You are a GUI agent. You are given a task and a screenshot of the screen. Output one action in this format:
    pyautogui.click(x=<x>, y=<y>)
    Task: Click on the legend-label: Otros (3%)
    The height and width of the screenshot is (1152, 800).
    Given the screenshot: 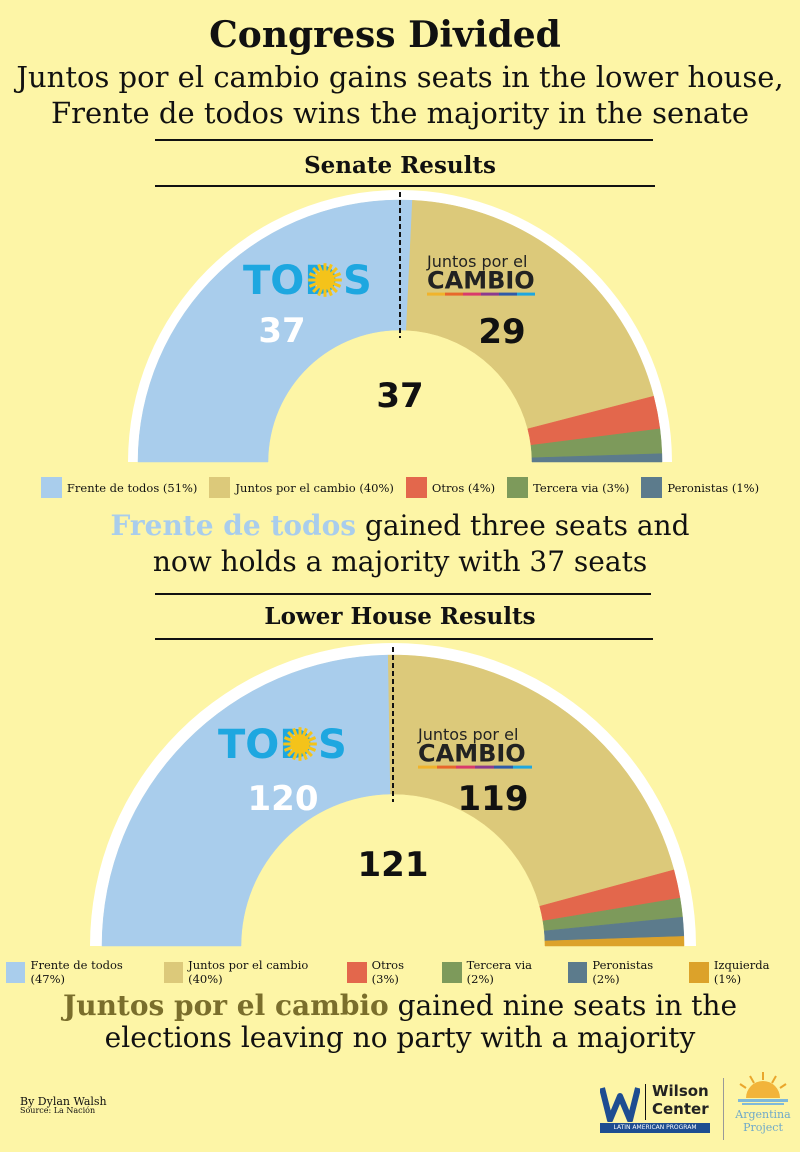 What is the action you would take?
    pyautogui.click(x=388, y=972)
    